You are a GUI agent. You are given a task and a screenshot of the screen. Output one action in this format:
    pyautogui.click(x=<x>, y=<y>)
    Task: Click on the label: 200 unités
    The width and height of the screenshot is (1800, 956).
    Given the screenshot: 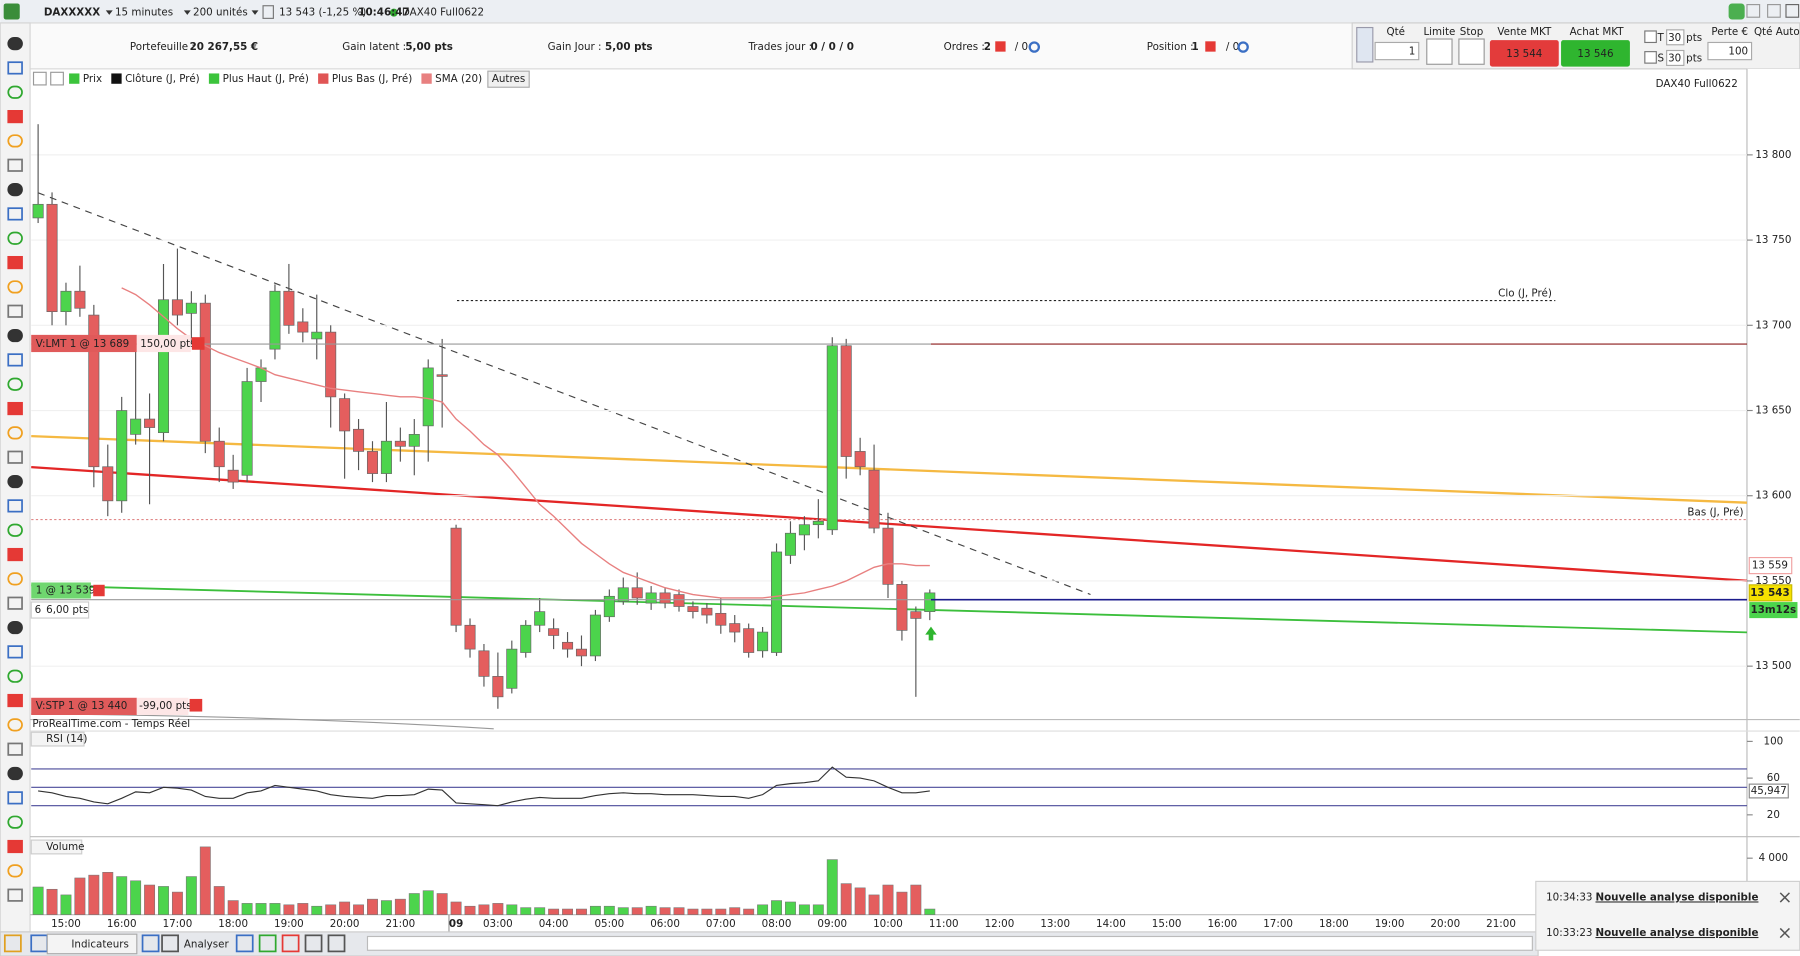 What is the action you would take?
    pyautogui.click(x=220, y=13)
    